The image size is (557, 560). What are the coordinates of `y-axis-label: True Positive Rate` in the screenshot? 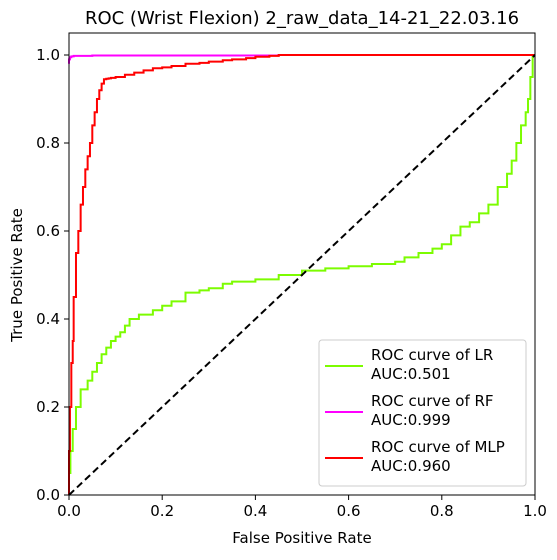 It's located at (17, 275).